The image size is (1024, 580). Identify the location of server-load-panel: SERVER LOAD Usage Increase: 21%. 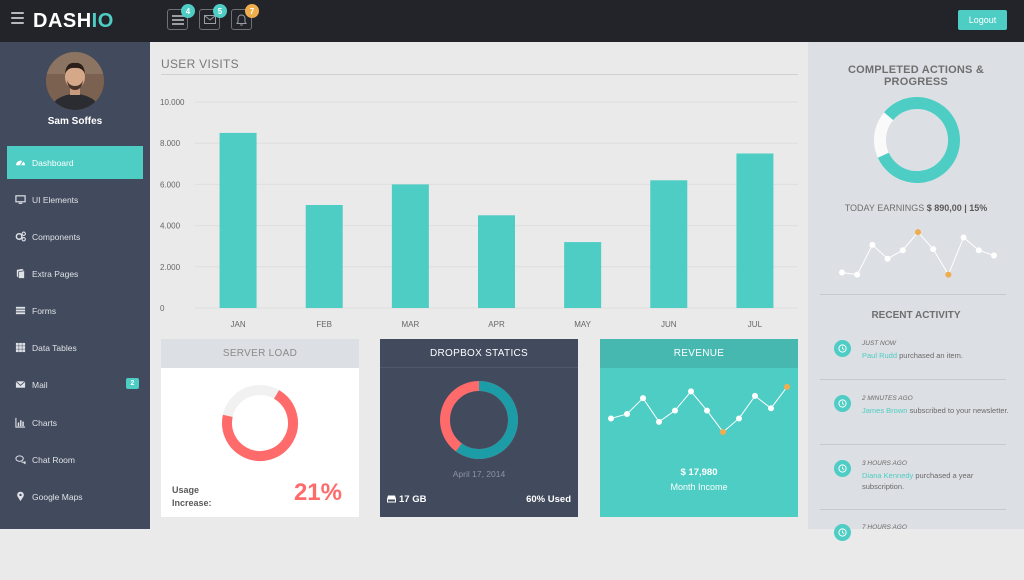
(260, 428).